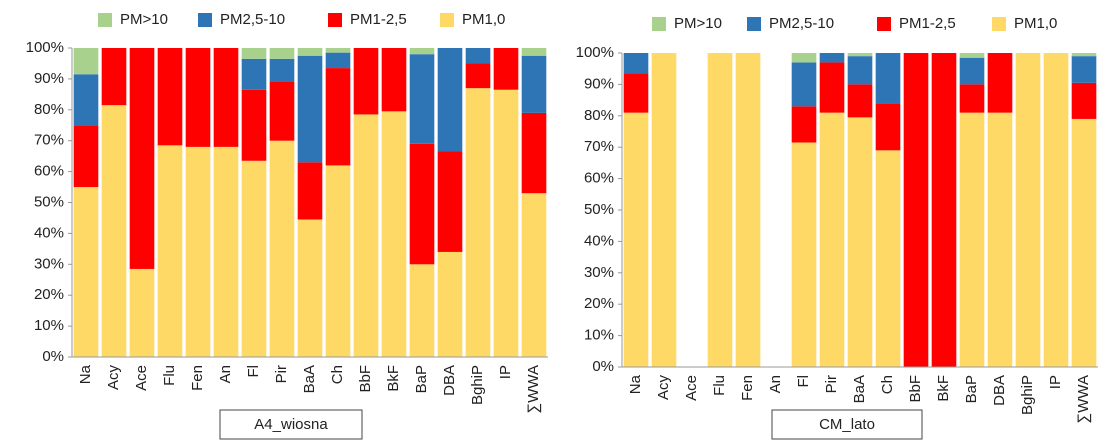 Image resolution: width=1098 pixels, height=440 pixels. Describe the element at coordinates (887, 384) in the screenshot. I see `x-tick-label: Ch` at that location.